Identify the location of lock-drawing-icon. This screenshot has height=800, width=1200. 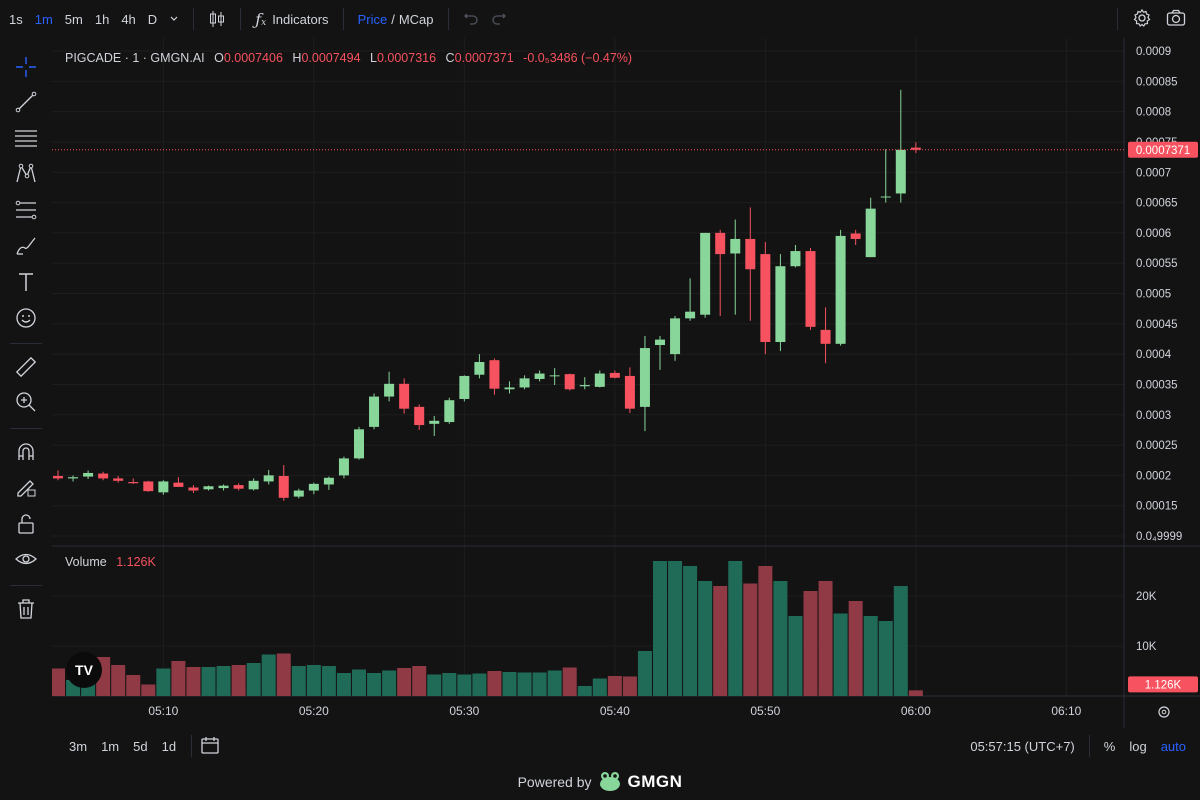
(26, 487).